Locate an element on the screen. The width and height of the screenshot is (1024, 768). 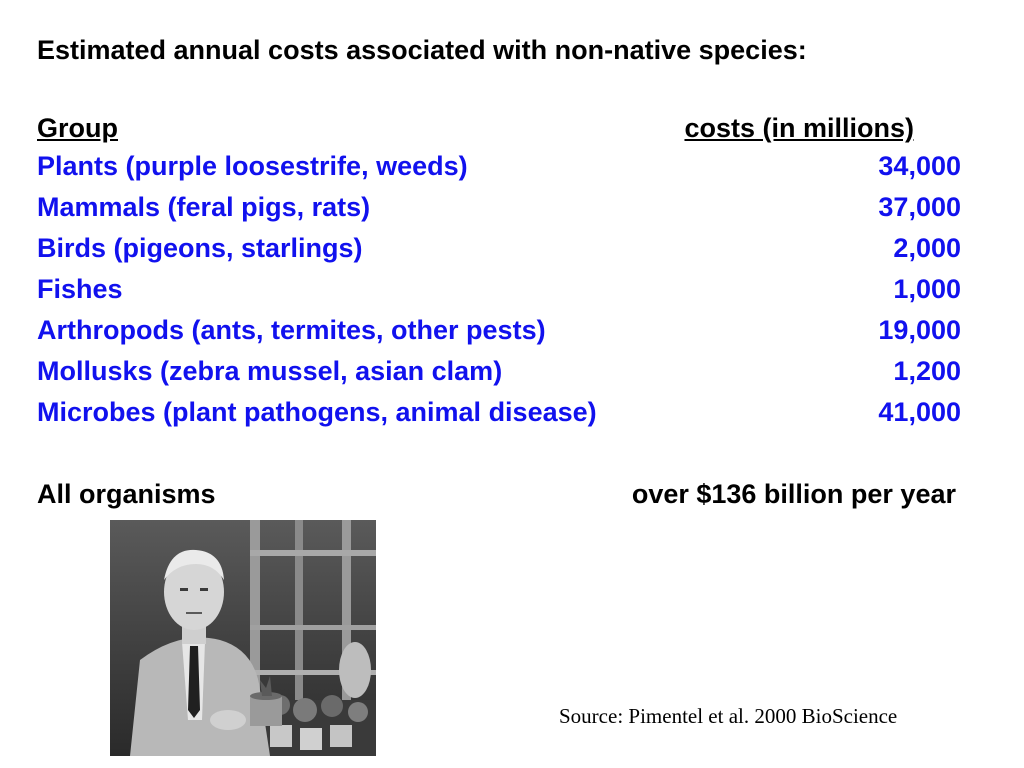
row-group: Mammals (feral pigs, rats) is located at coordinates (204, 207).